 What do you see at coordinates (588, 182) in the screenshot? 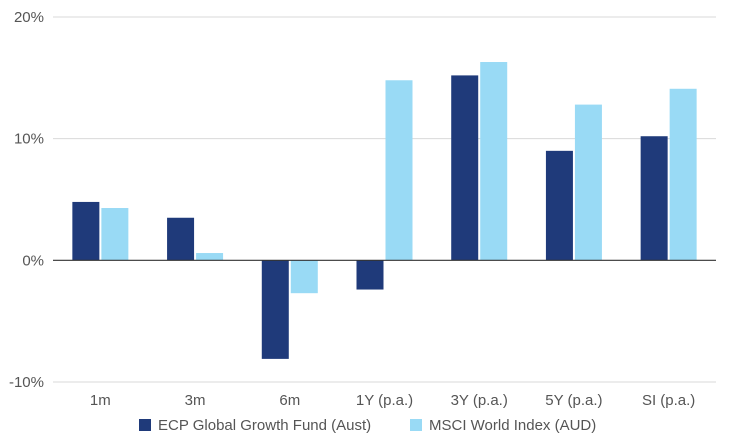
I see `bar-series-2-5y-p-a-` at bounding box center [588, 182].